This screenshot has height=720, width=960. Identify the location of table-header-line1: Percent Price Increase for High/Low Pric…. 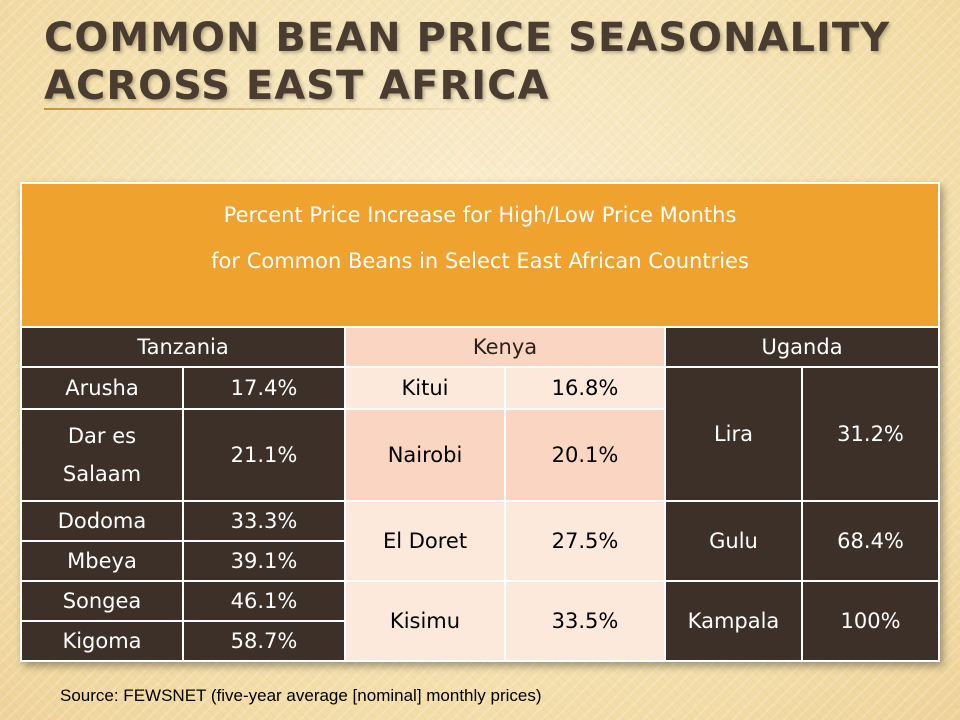
(480, 215).